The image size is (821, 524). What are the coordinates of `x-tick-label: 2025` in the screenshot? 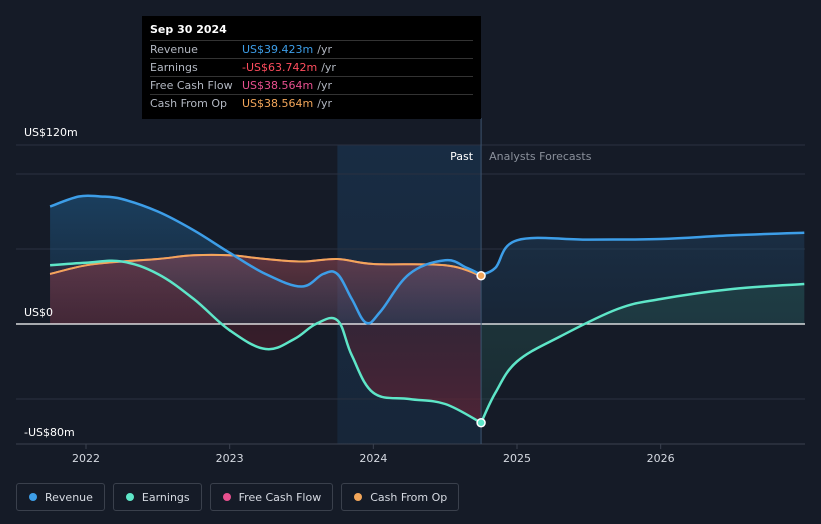 It's located at (517, 458).